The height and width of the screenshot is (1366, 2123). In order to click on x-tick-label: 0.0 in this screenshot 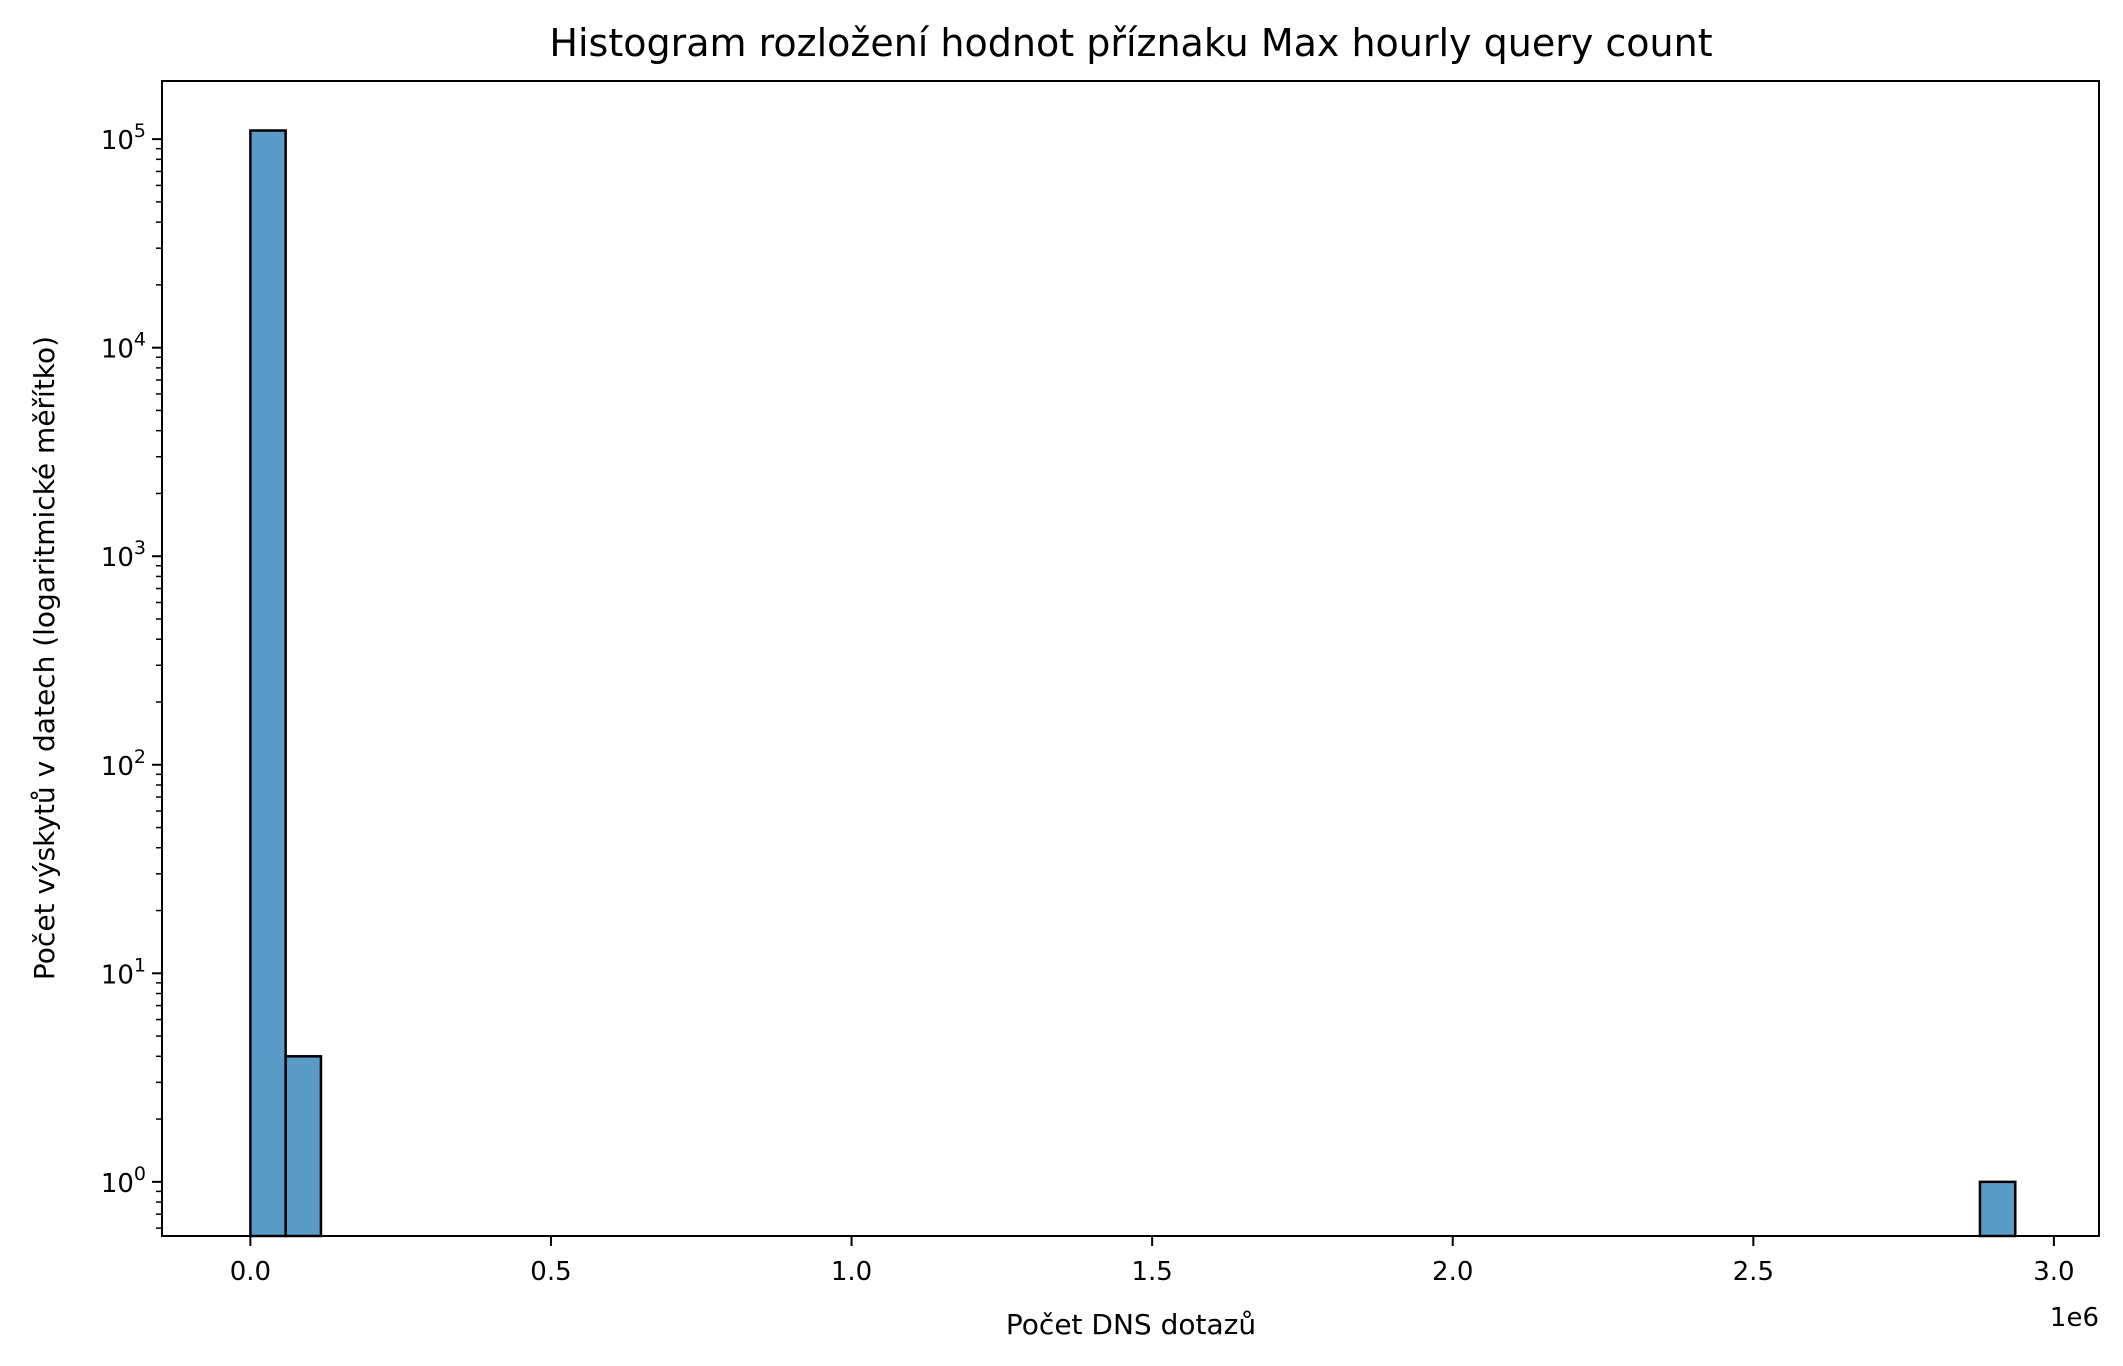, I will do `click(250, 1272)`.